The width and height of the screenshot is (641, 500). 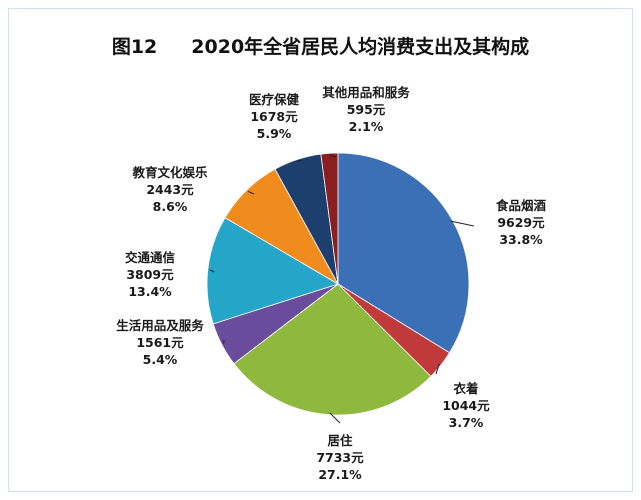 I want to click on slice-label-name: 医疗保健, so click(x=274, y=99).